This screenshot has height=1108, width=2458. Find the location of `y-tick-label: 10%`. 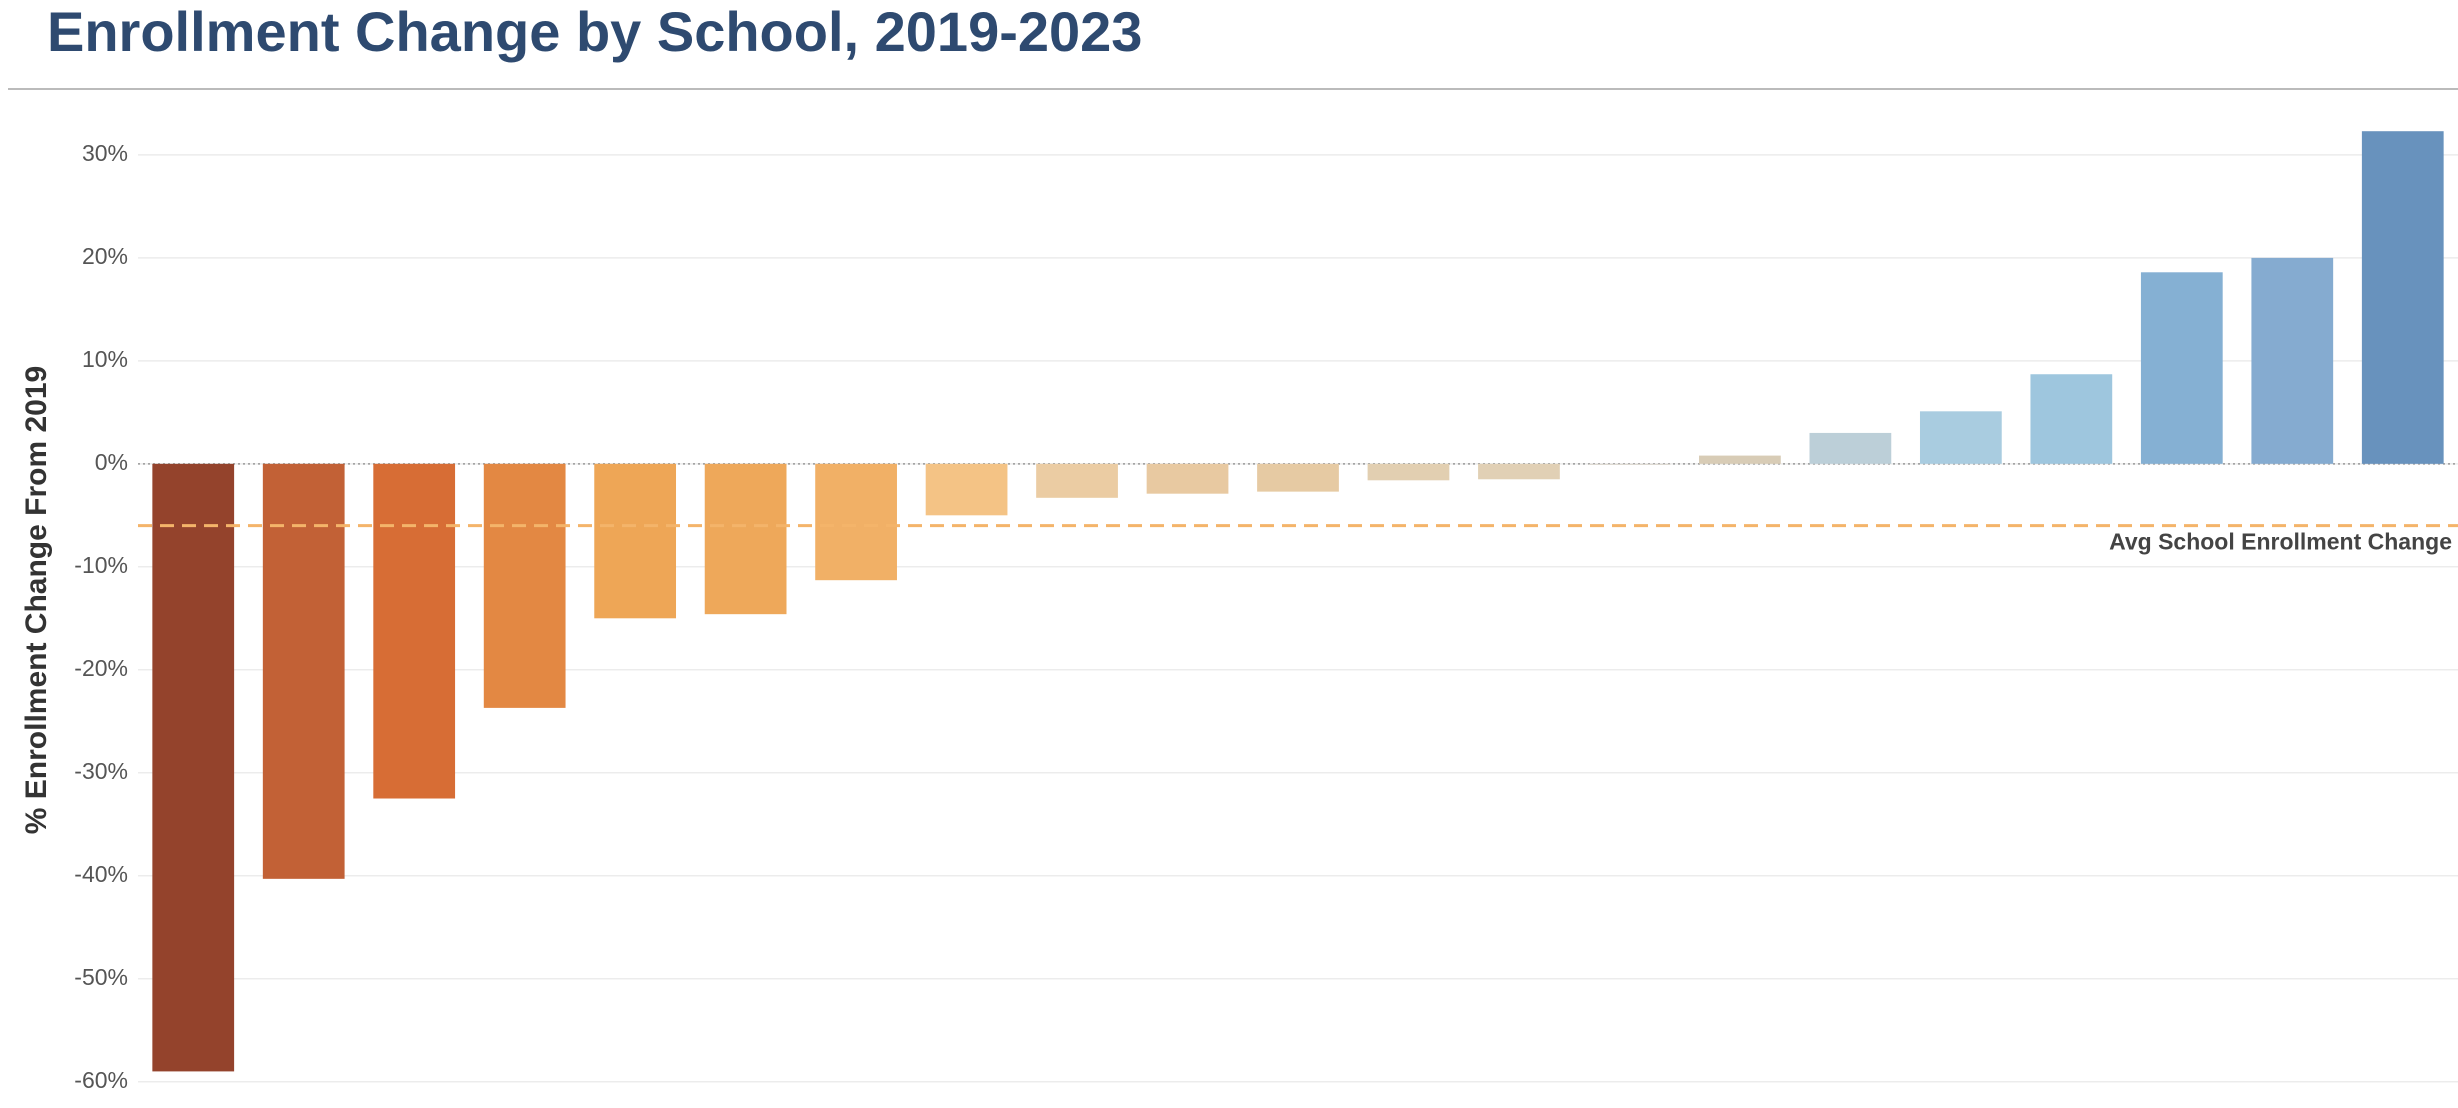

y-tick-label: 10% is located at coordinates (105, 359).